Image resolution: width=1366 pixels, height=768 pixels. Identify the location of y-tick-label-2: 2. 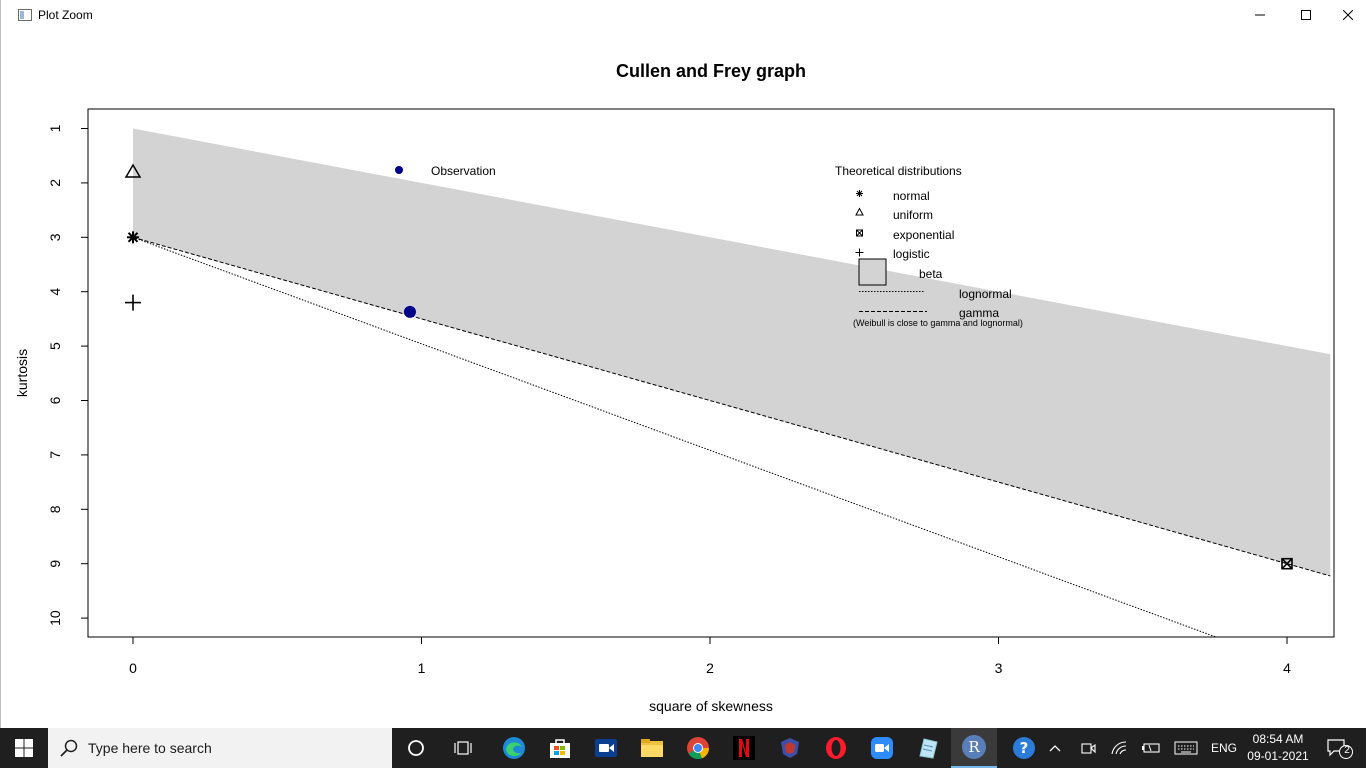
(55, 183).